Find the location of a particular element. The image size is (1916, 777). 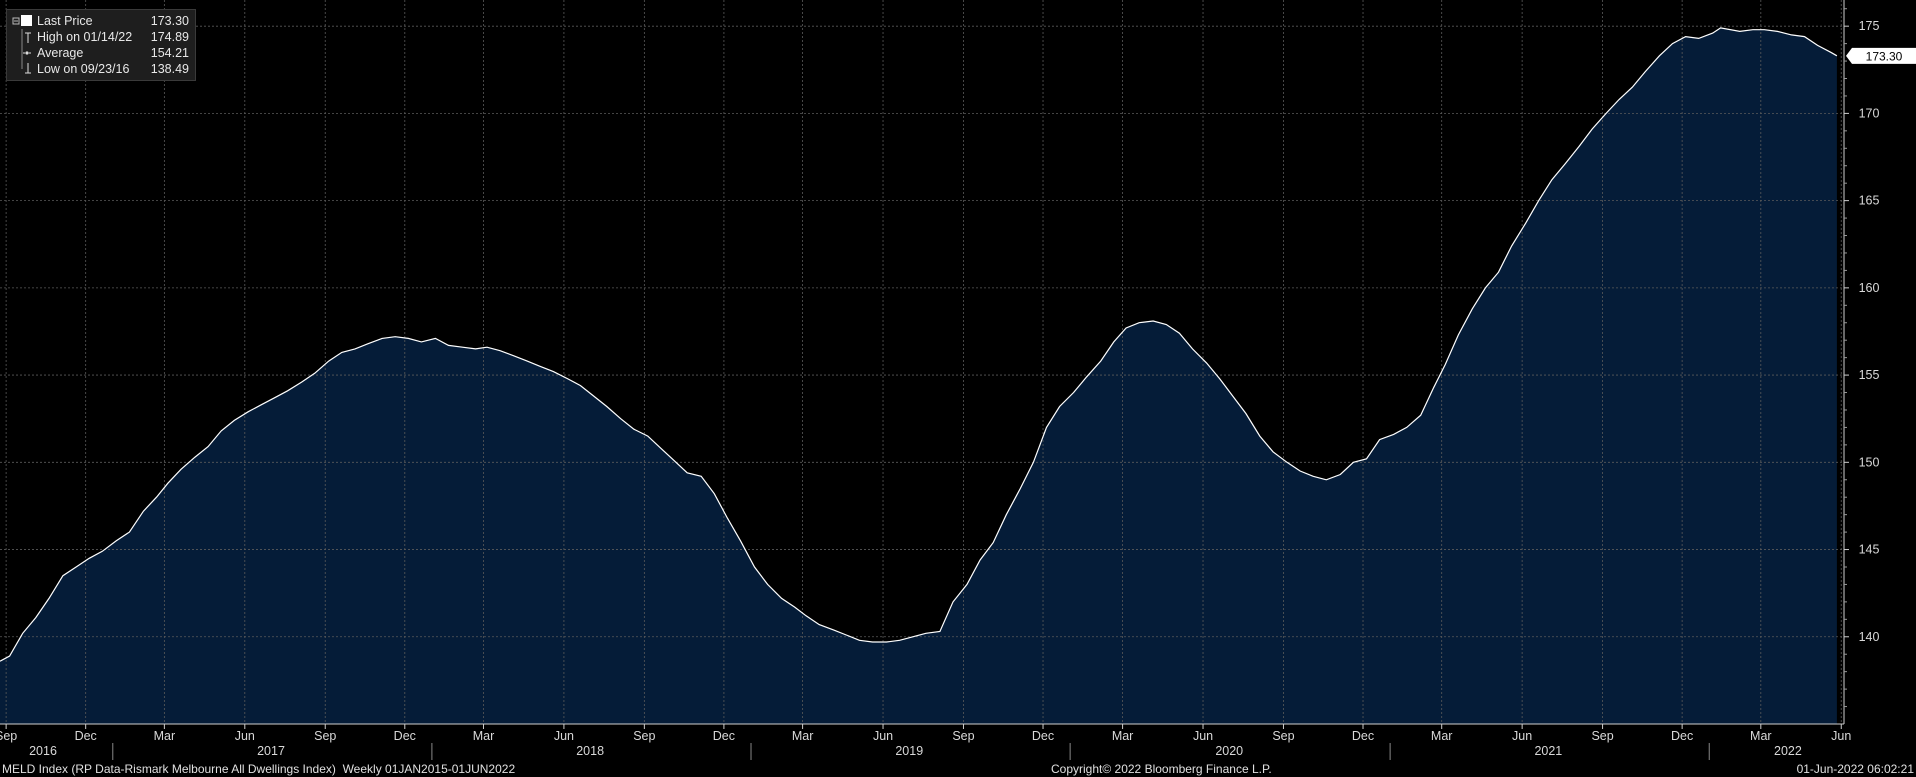

x-tick-label-12: Sep is located at coordinates (963, 736).